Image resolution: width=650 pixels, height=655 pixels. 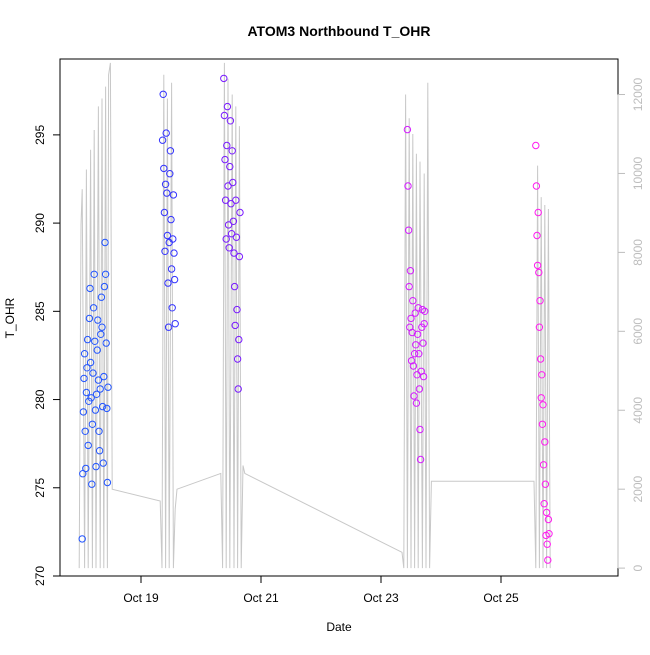 I want to click on x-tick-label: Oct 23, so click(x=381, y=598).